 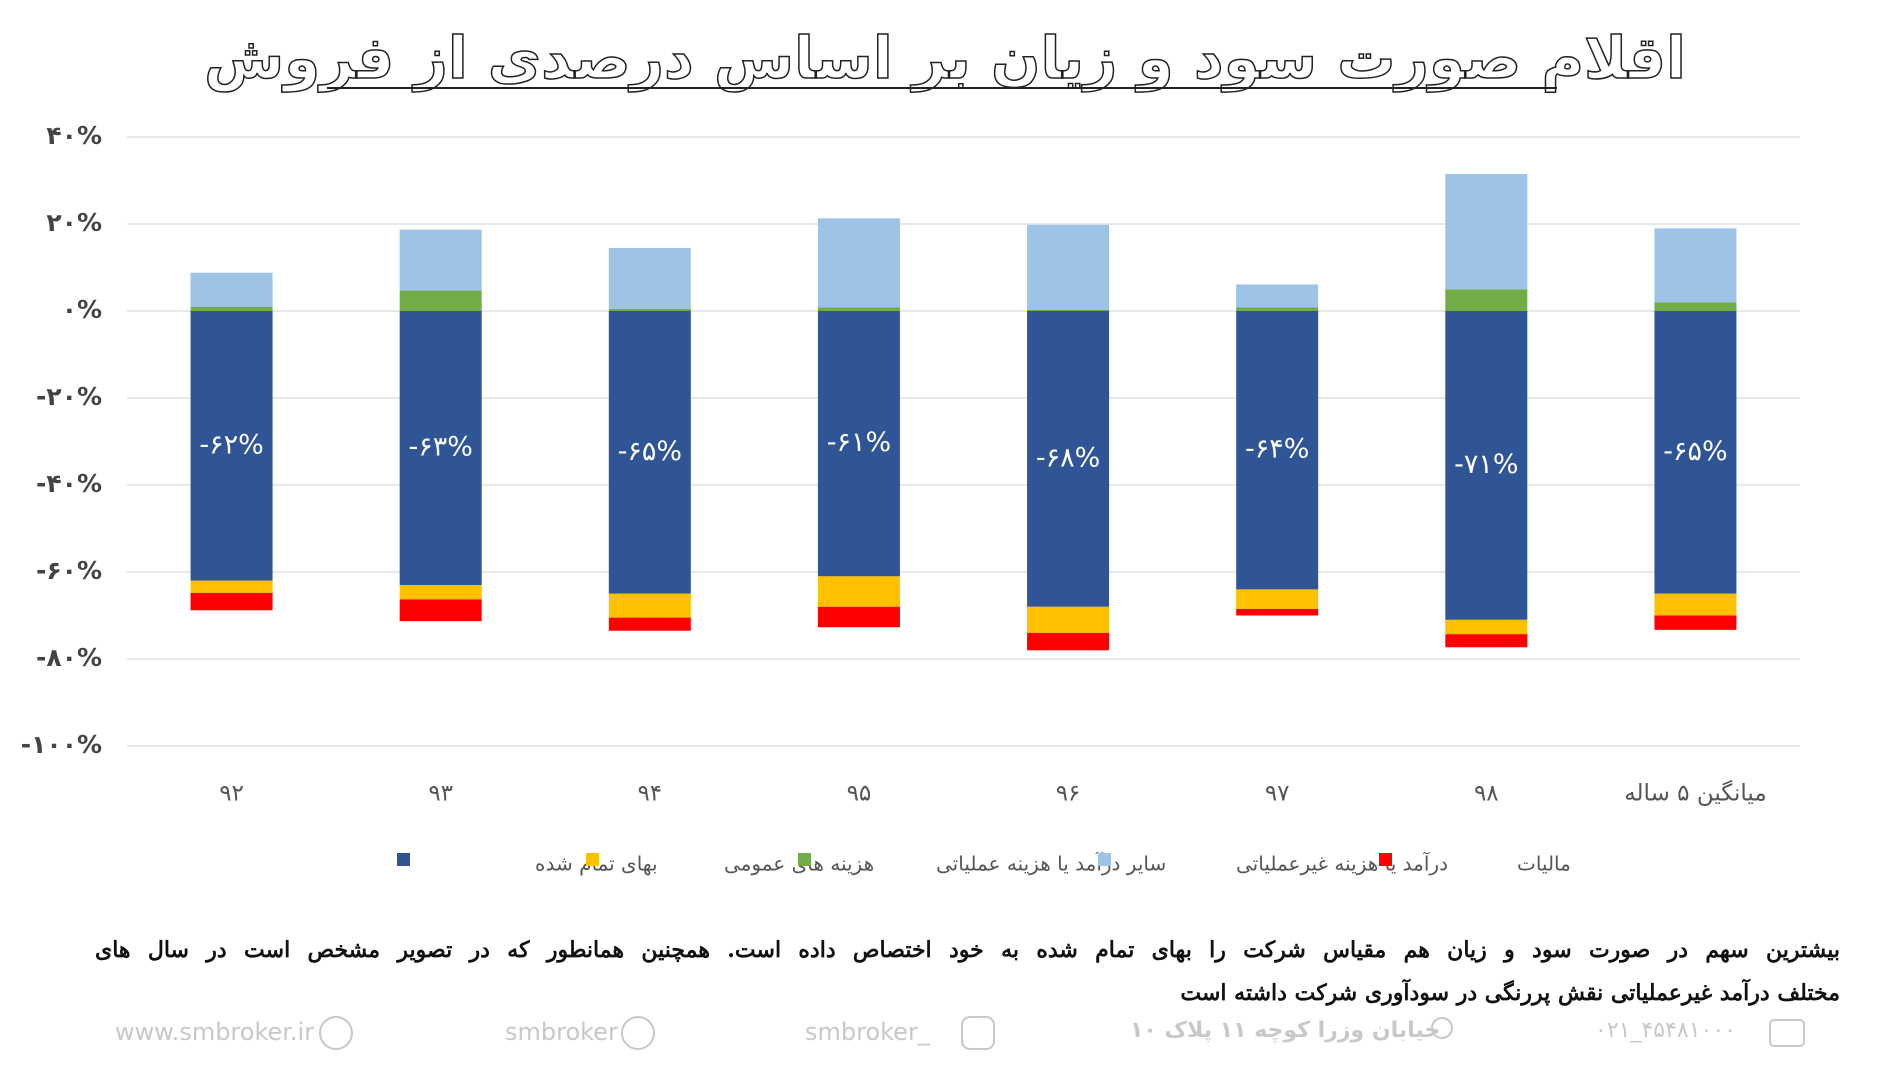 I want to click on x-tick-label: ۹۵, so click(x=859, y=794).